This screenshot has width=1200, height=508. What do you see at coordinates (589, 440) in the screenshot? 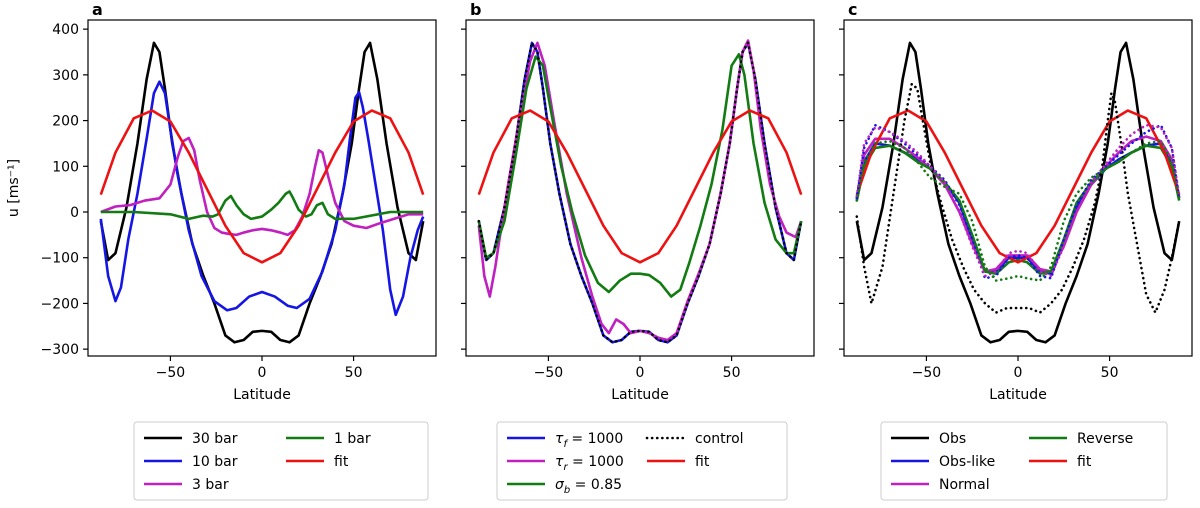
I see `legend-entry-label: τf = 1000` at bounding box center [589, 440].